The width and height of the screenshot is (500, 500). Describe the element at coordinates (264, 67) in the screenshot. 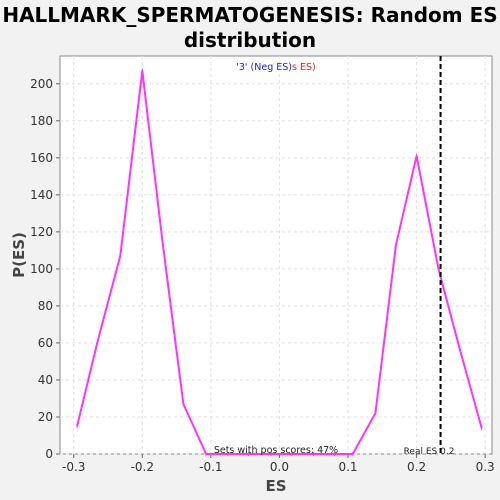

I see `legend-text-neg-es: '3' (Neg ES)` at that location.